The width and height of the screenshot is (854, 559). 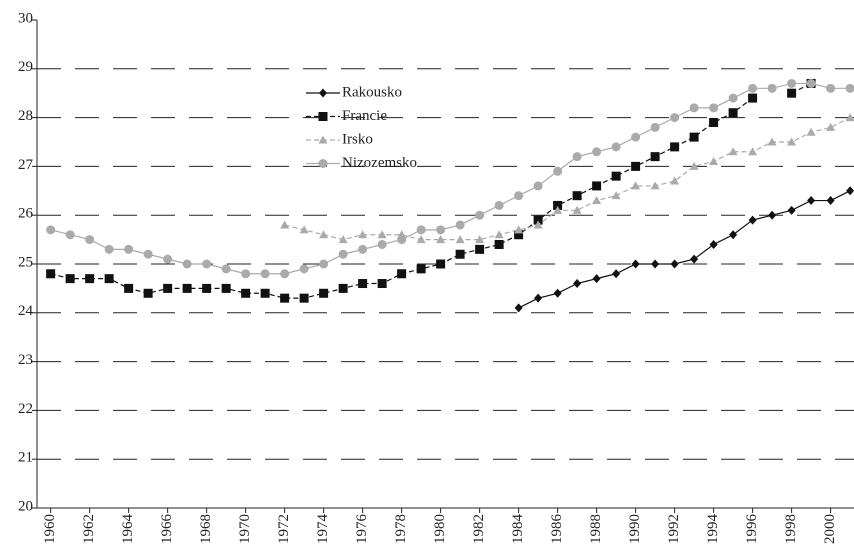 What do you see at coordinates (401, 529) in the screenshot?
I see `x-tick-label: 1978` at bounding box center [401, 529].